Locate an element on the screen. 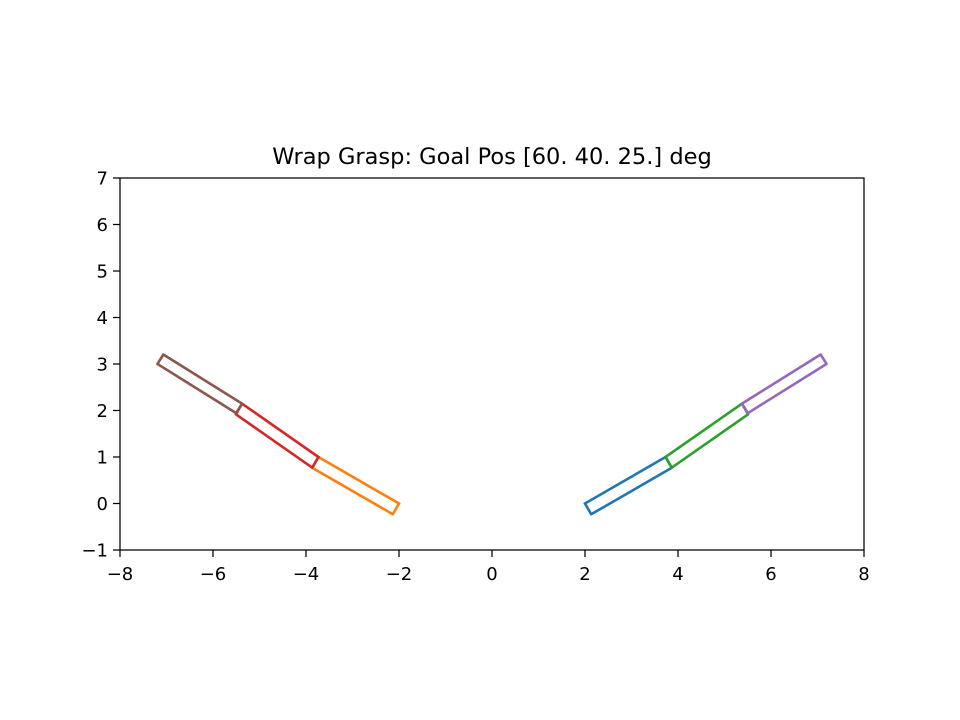  x-tick-label: −4 is located at coordinates (306, 574).